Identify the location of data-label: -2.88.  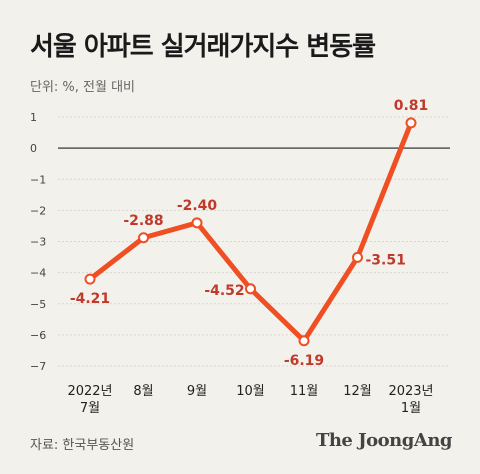
(143, 221).